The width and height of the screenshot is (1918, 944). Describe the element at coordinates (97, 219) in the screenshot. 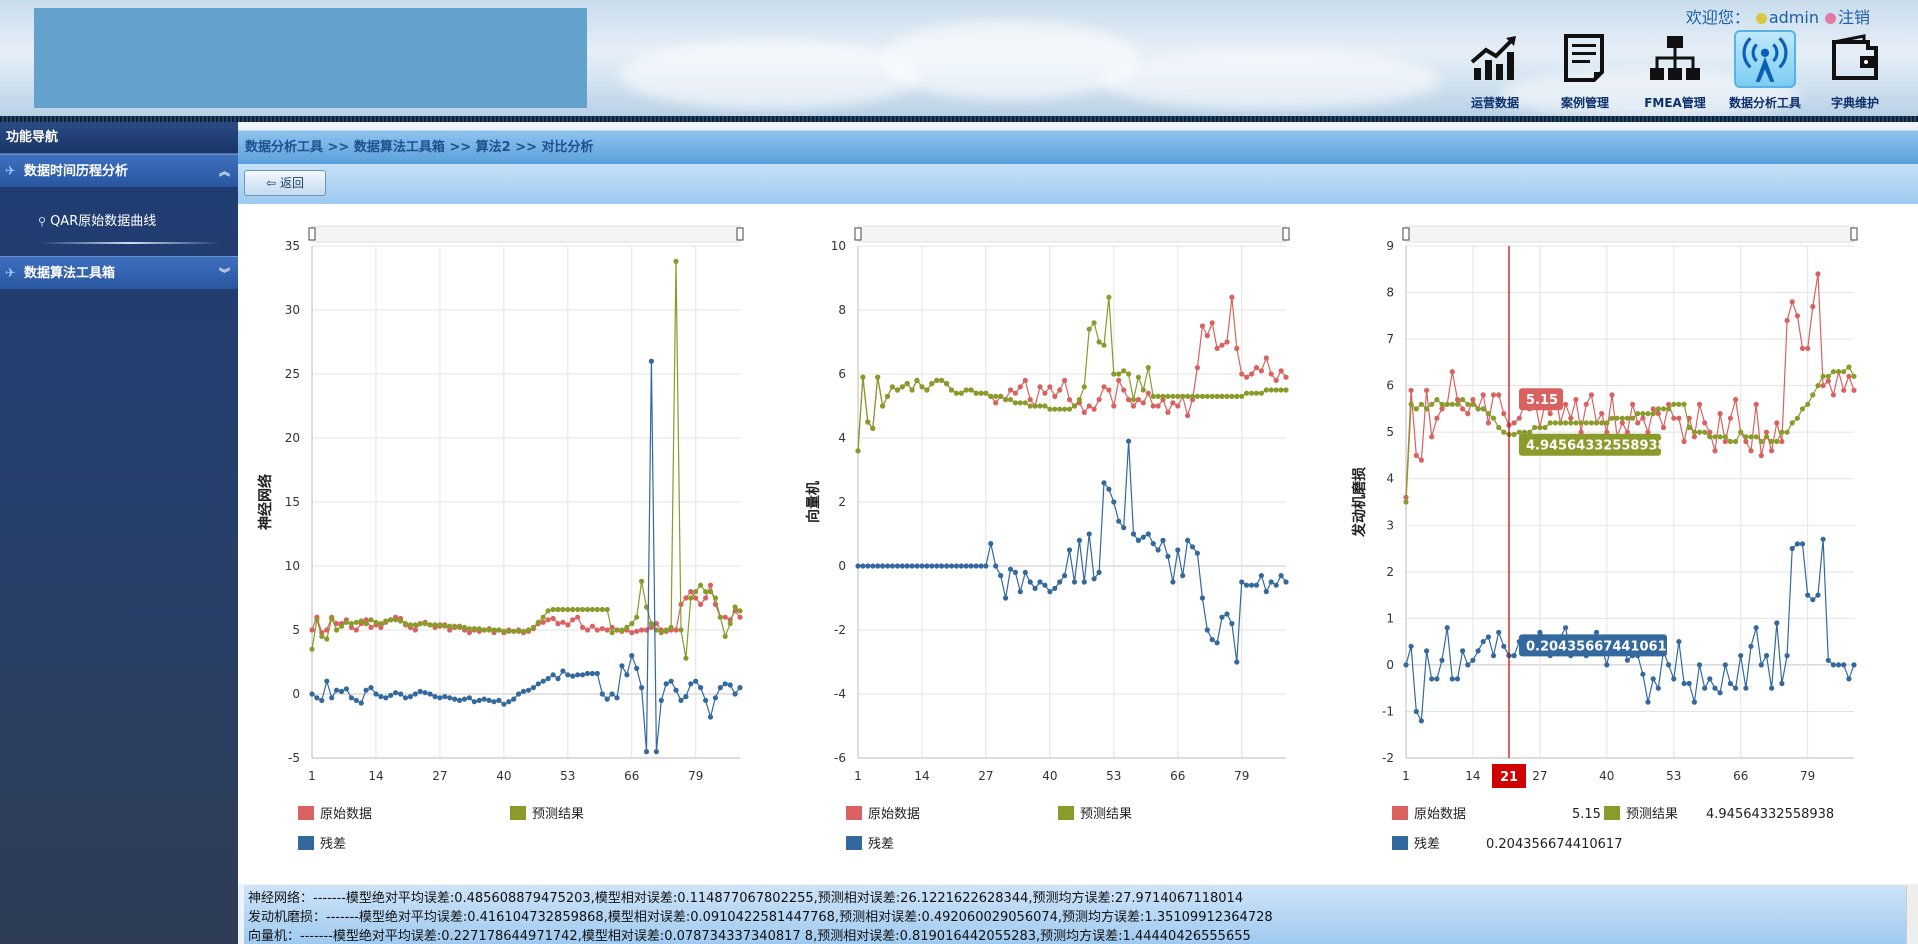

I see `sidebar-item-qar-curve: ⚲ QAR原始数据曲线` at that location.